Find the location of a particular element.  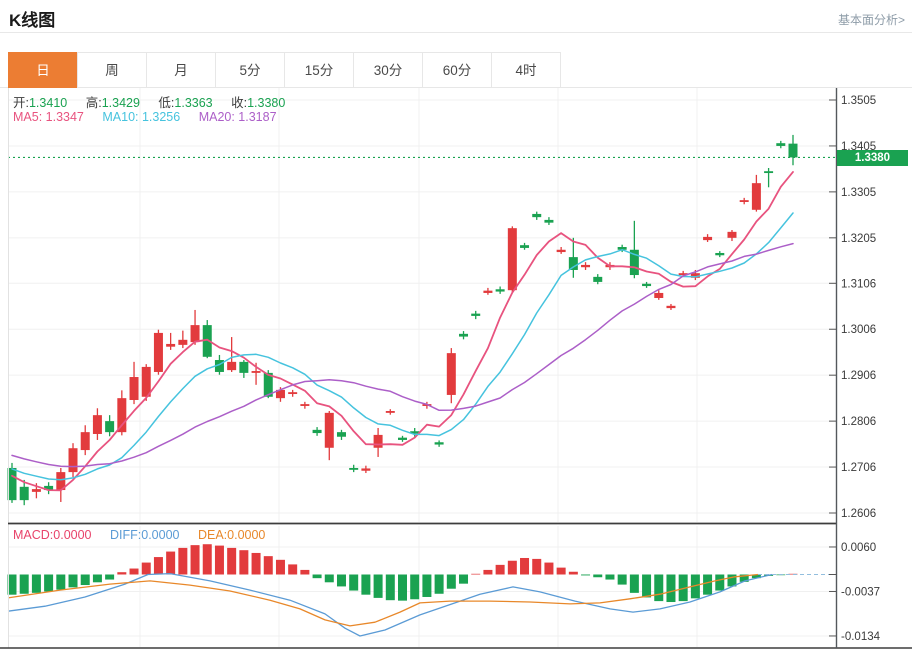

high-label: 高: is located at coordinates (93, 103).